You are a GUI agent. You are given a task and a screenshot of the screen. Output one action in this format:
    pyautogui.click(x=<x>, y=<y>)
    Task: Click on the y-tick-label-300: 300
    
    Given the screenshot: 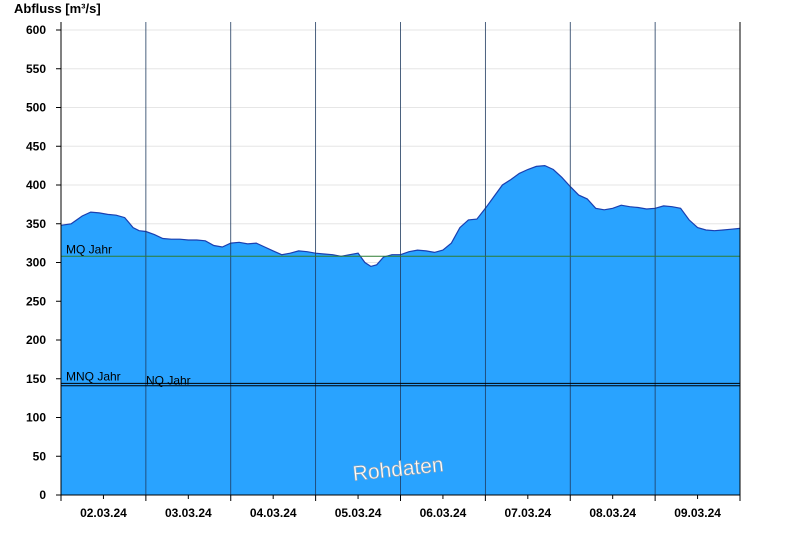 What is the action you would take?
    pyautogui.click(x=36, y=263)
    